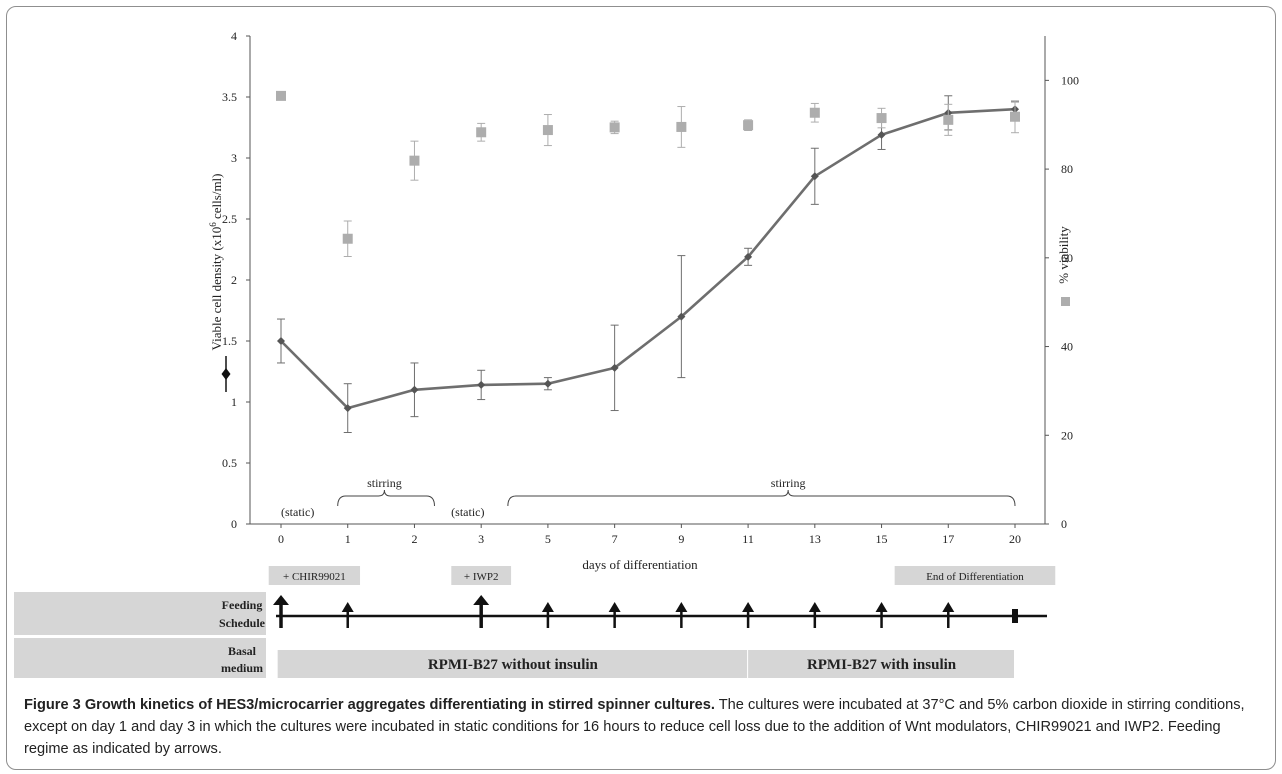  Describe the element at coordinates (1067, 169) in the screenshot. I see `right-y-tick-label: 80` at that location.